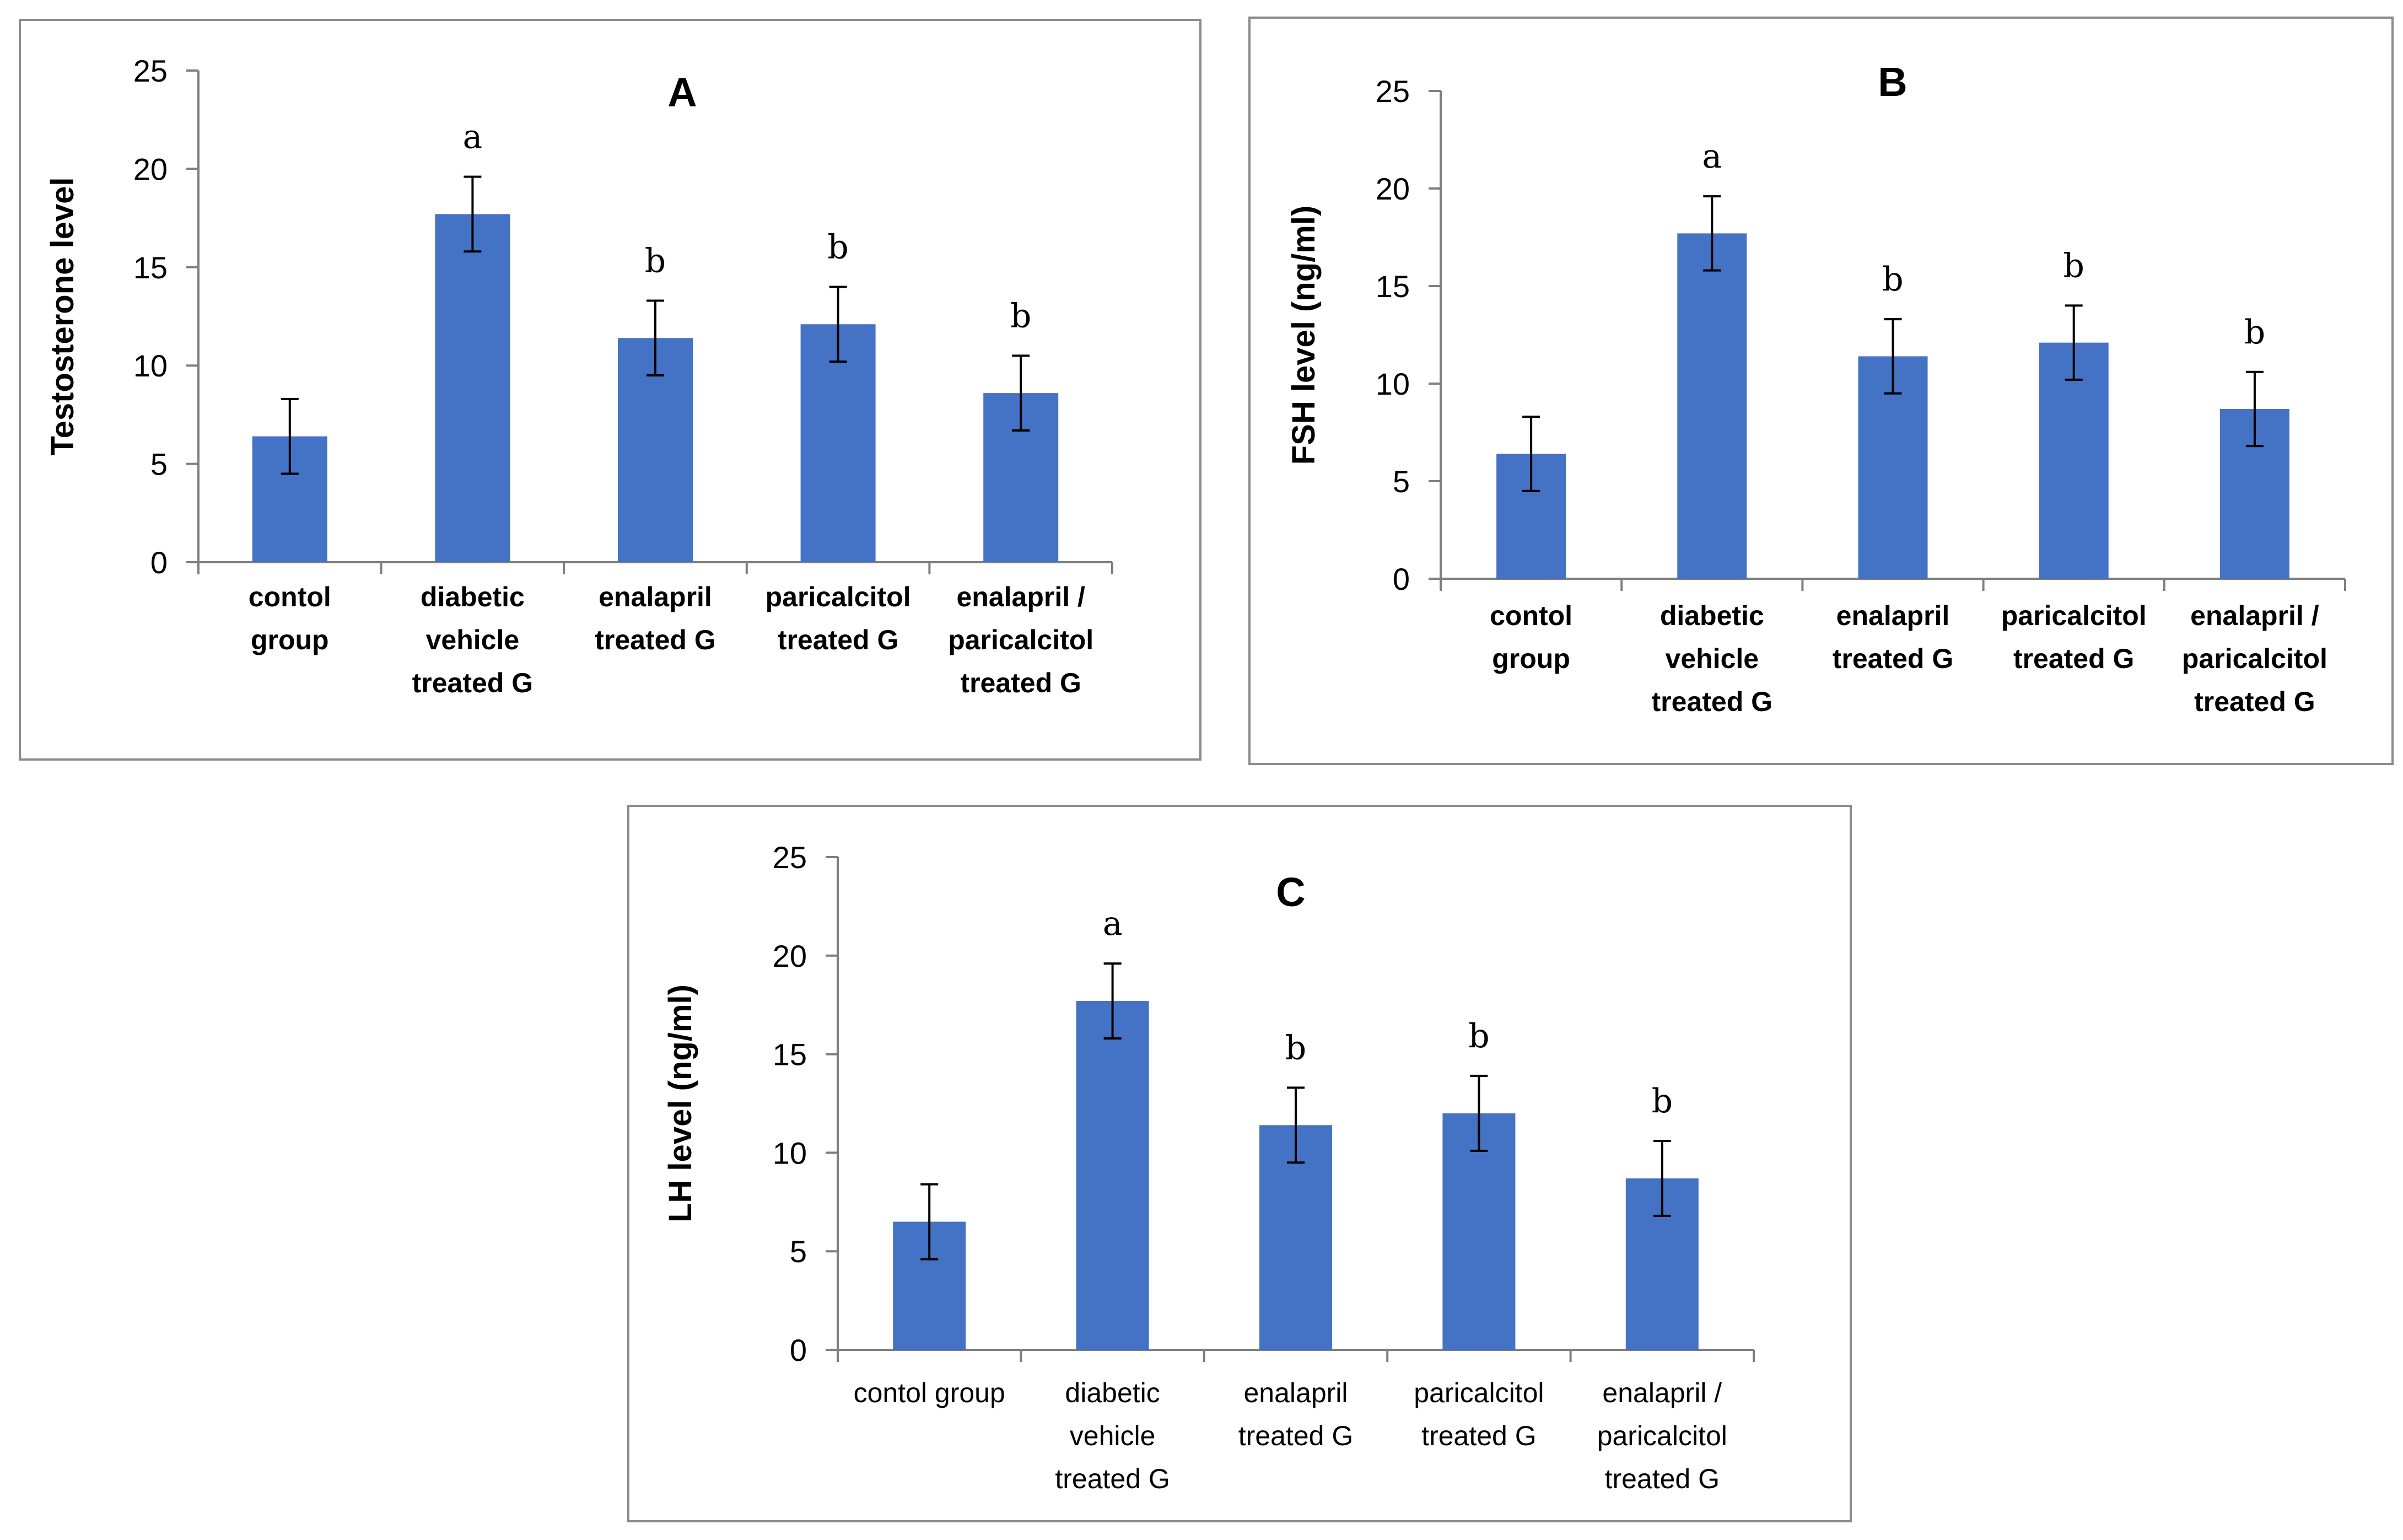 The image size is (2403, 1540). I want to click on chart-title: C, so click(1290, 892).